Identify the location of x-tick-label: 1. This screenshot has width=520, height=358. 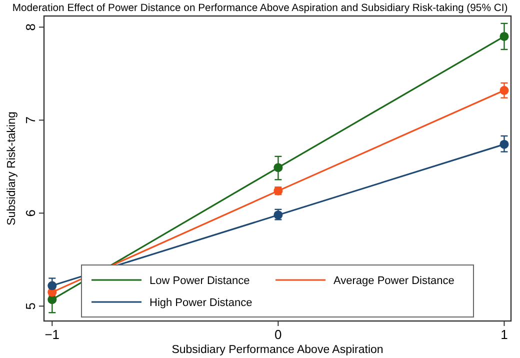
(504, 334).